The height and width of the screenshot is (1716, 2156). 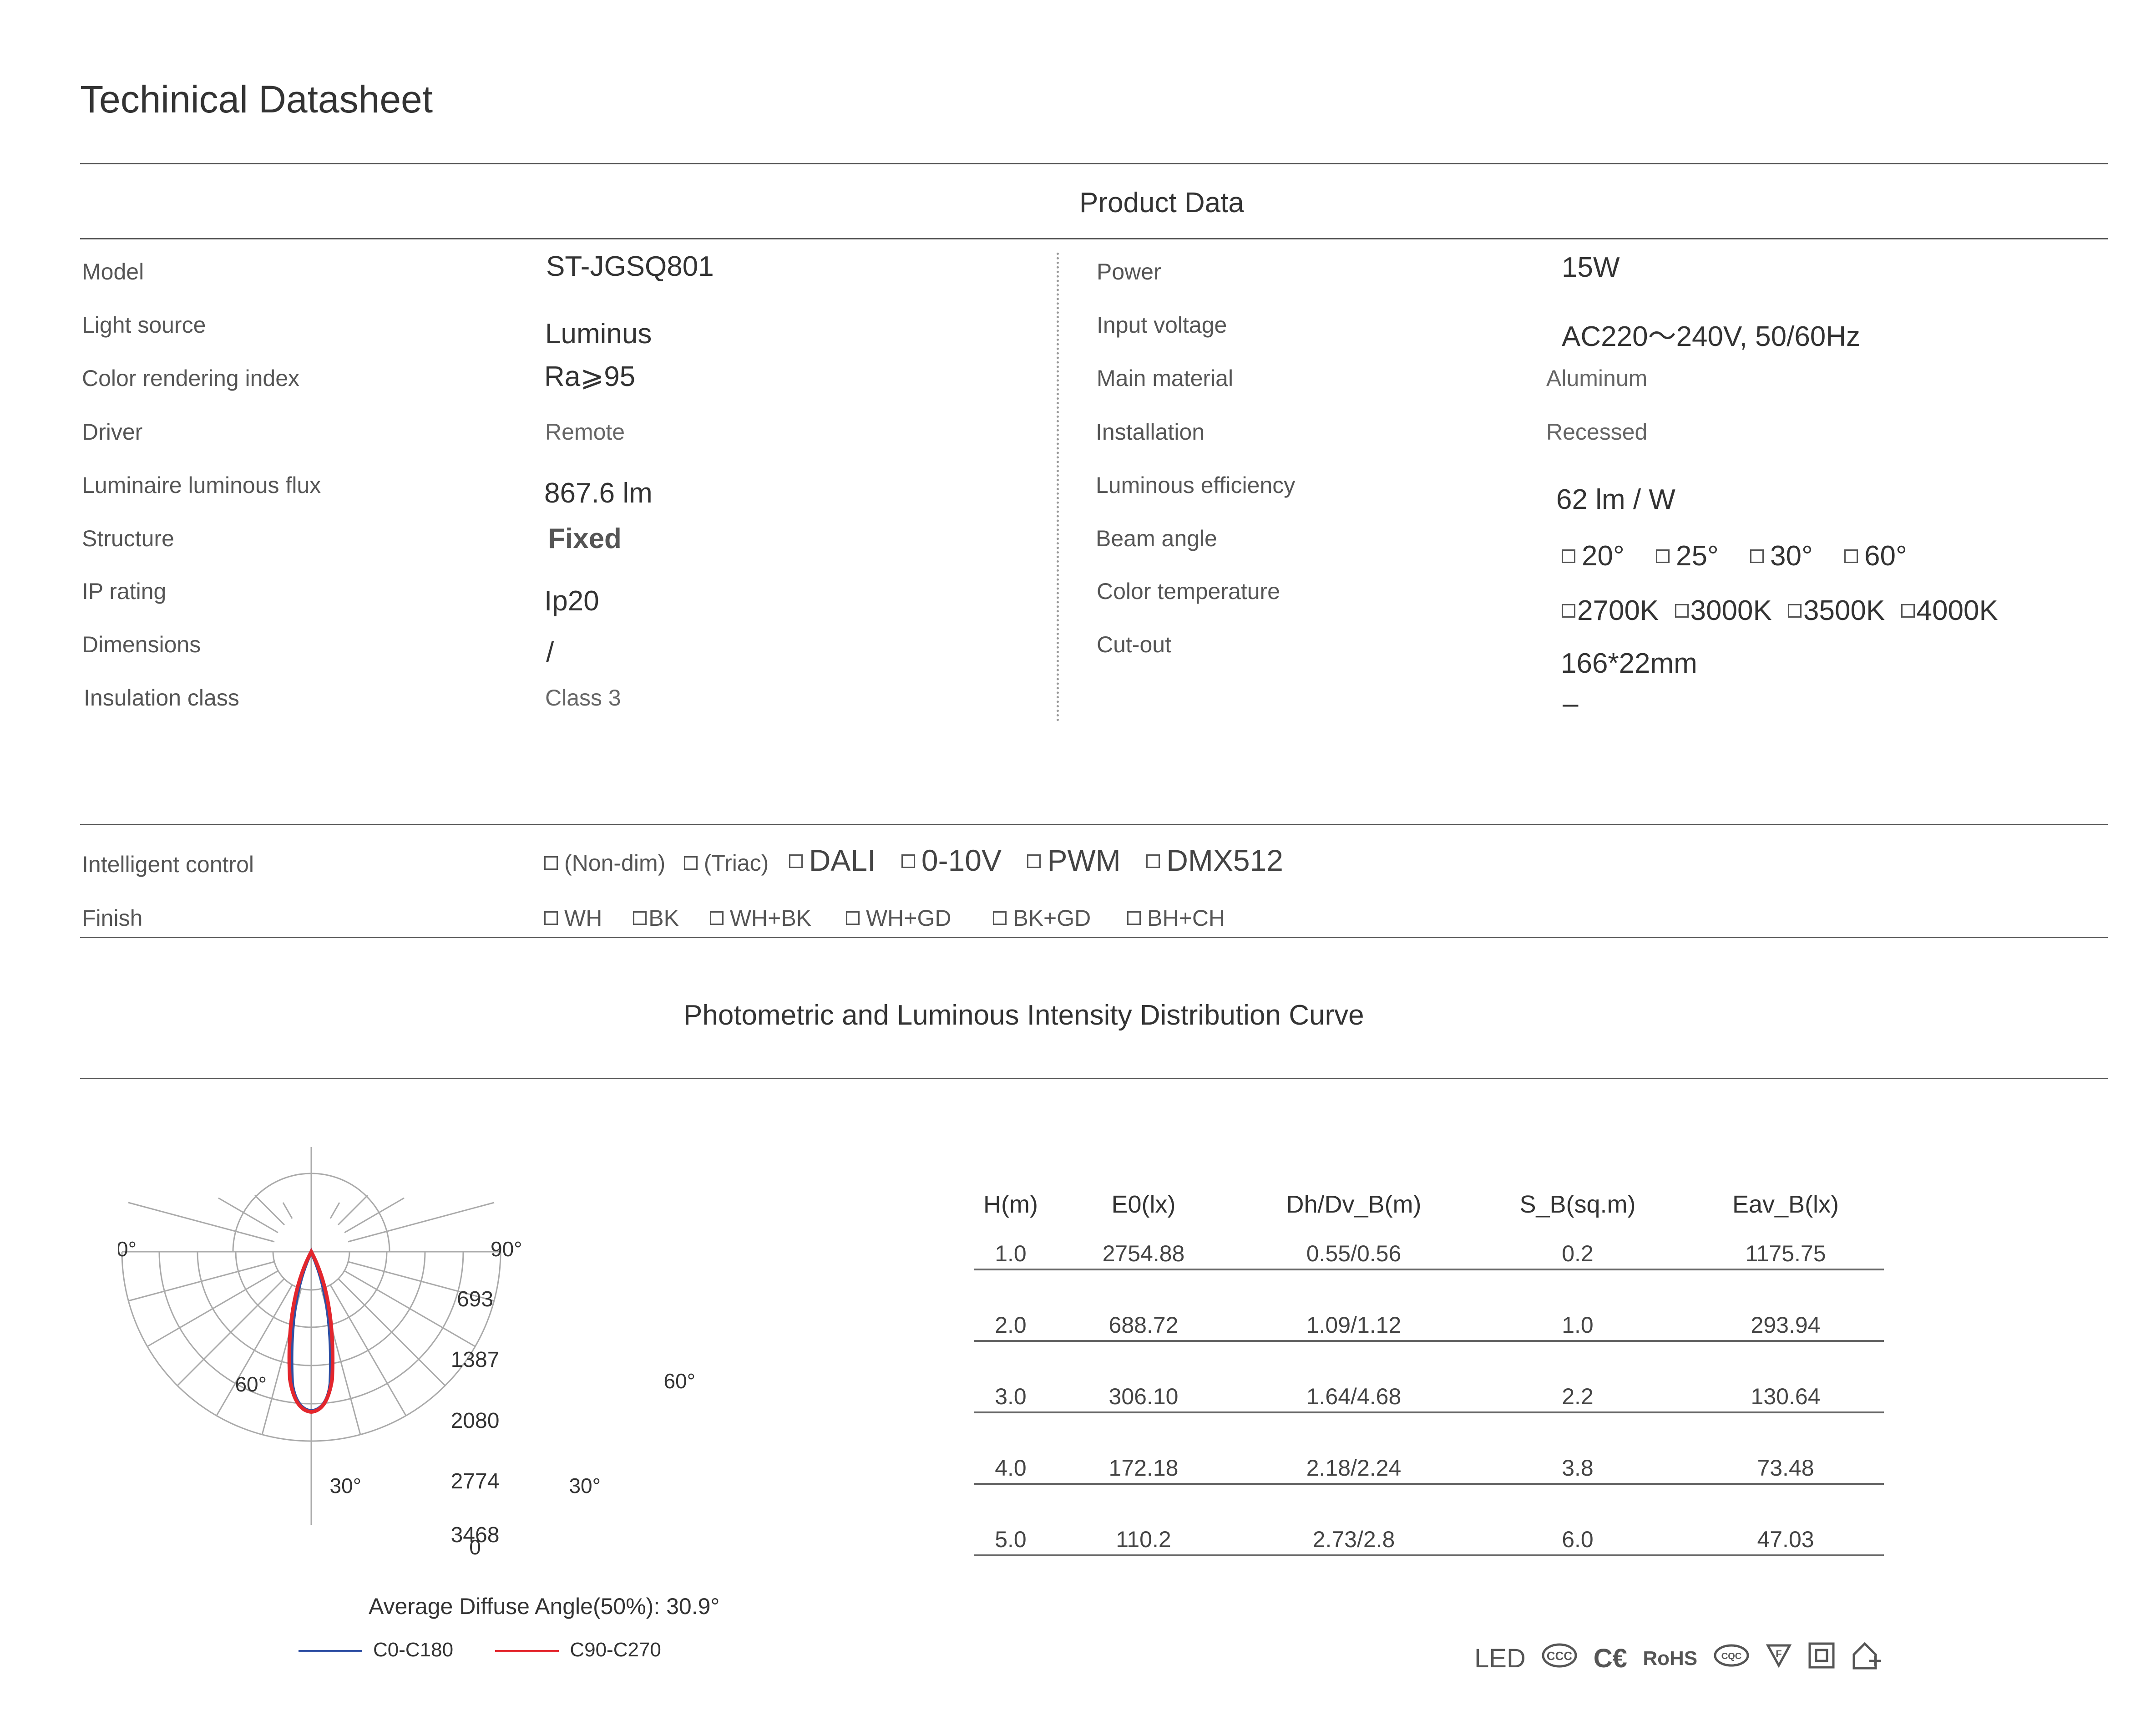 I want to click on cell: 73.48, so click(x=1786, y=1448).